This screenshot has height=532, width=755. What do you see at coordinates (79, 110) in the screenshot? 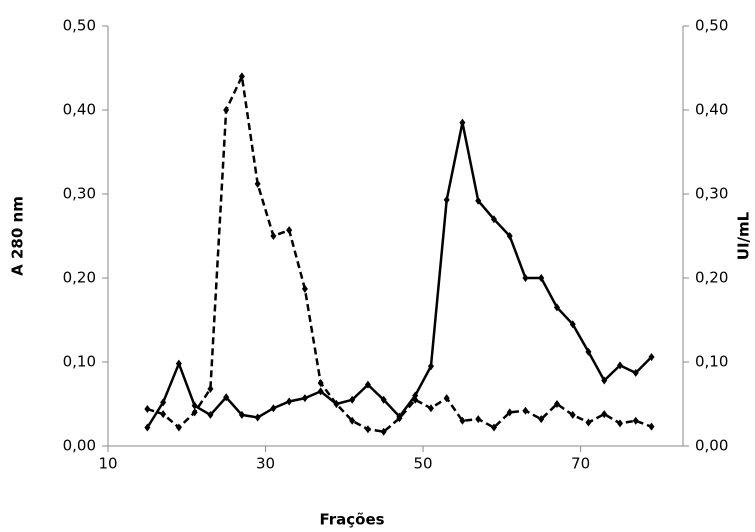
I see `y-tick-label: 0,40` at bounding box center [79, 110].